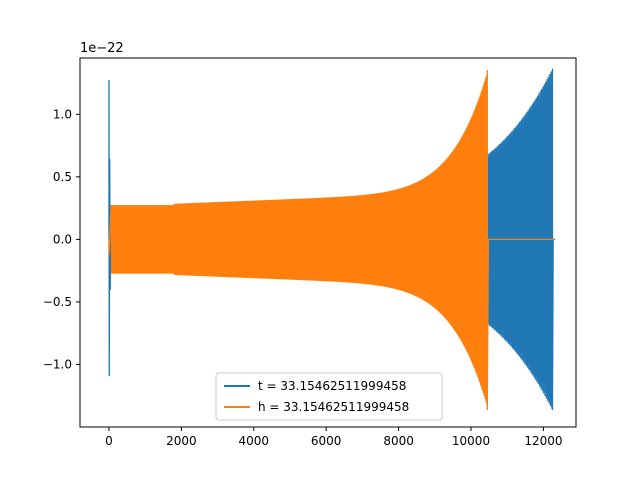 The width and height of the screenshot is (640, 484). I want to click on x-tick-label: 4000, so click(254, 441).